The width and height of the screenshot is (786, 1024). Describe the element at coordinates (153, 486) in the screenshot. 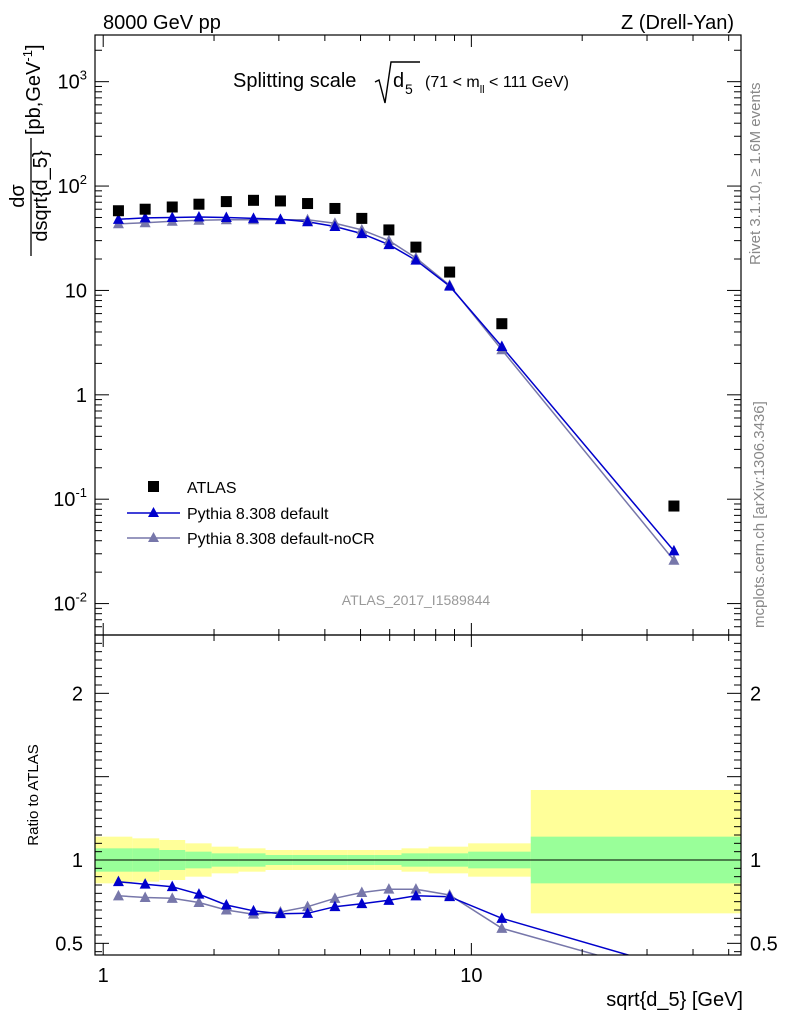

I see `legend-marker-atlas` at that location.